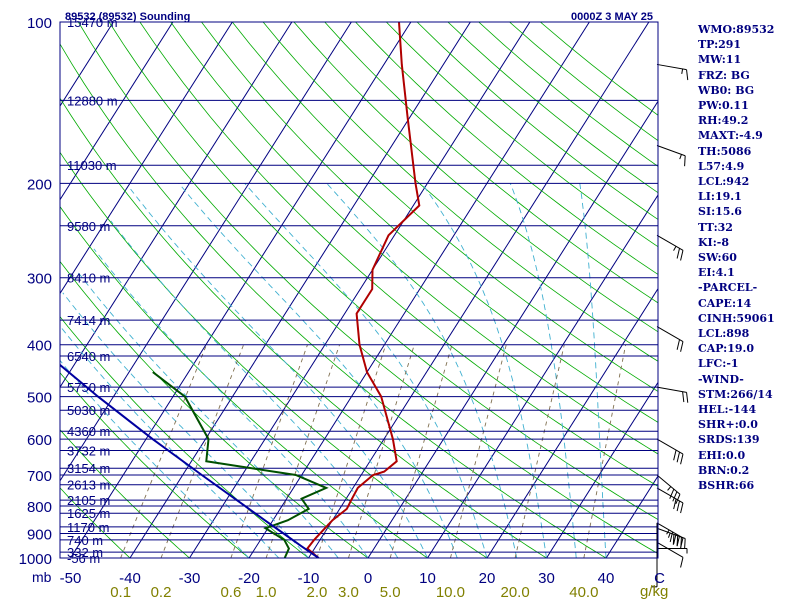 The image size is (800, 600). What do you see at coordinates (92, 165) in the screenshot?
I see `height-label: 11030 m` at bounding box center [92, 165].